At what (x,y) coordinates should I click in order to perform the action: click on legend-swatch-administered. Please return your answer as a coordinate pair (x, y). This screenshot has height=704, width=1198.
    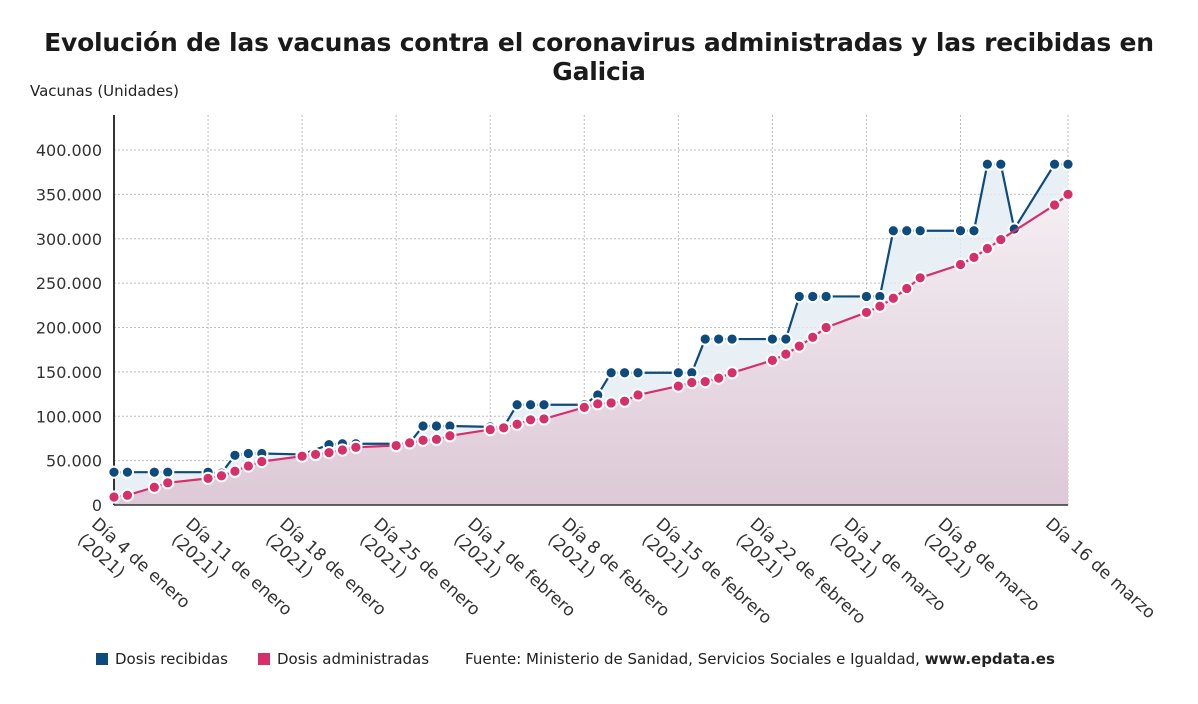
    Looking at the image, I should click on (264, 659).